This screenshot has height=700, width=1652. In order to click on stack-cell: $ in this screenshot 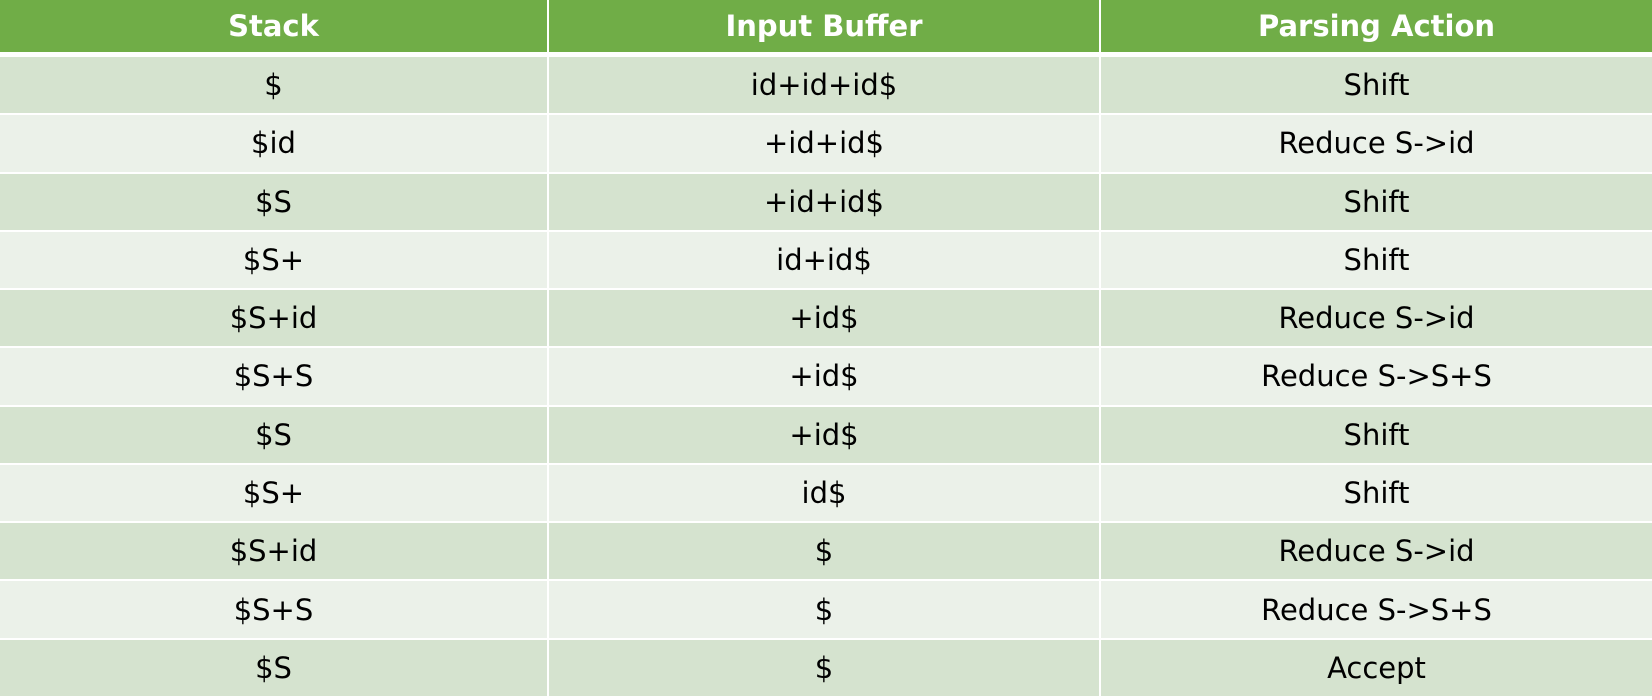, I will do `click(274, 86)`.